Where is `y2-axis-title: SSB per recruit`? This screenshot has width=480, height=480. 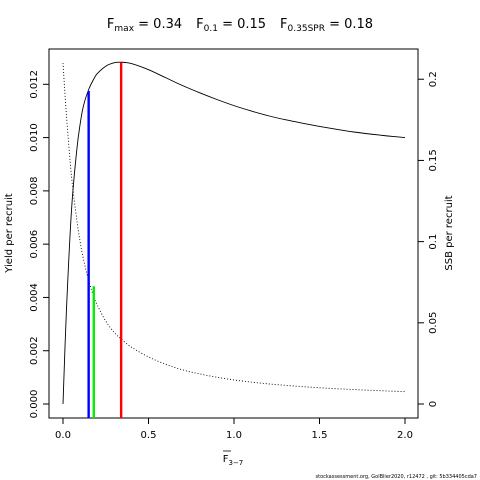 y2-axis-title: SSB per recruit is located at coordinates (449, 232).